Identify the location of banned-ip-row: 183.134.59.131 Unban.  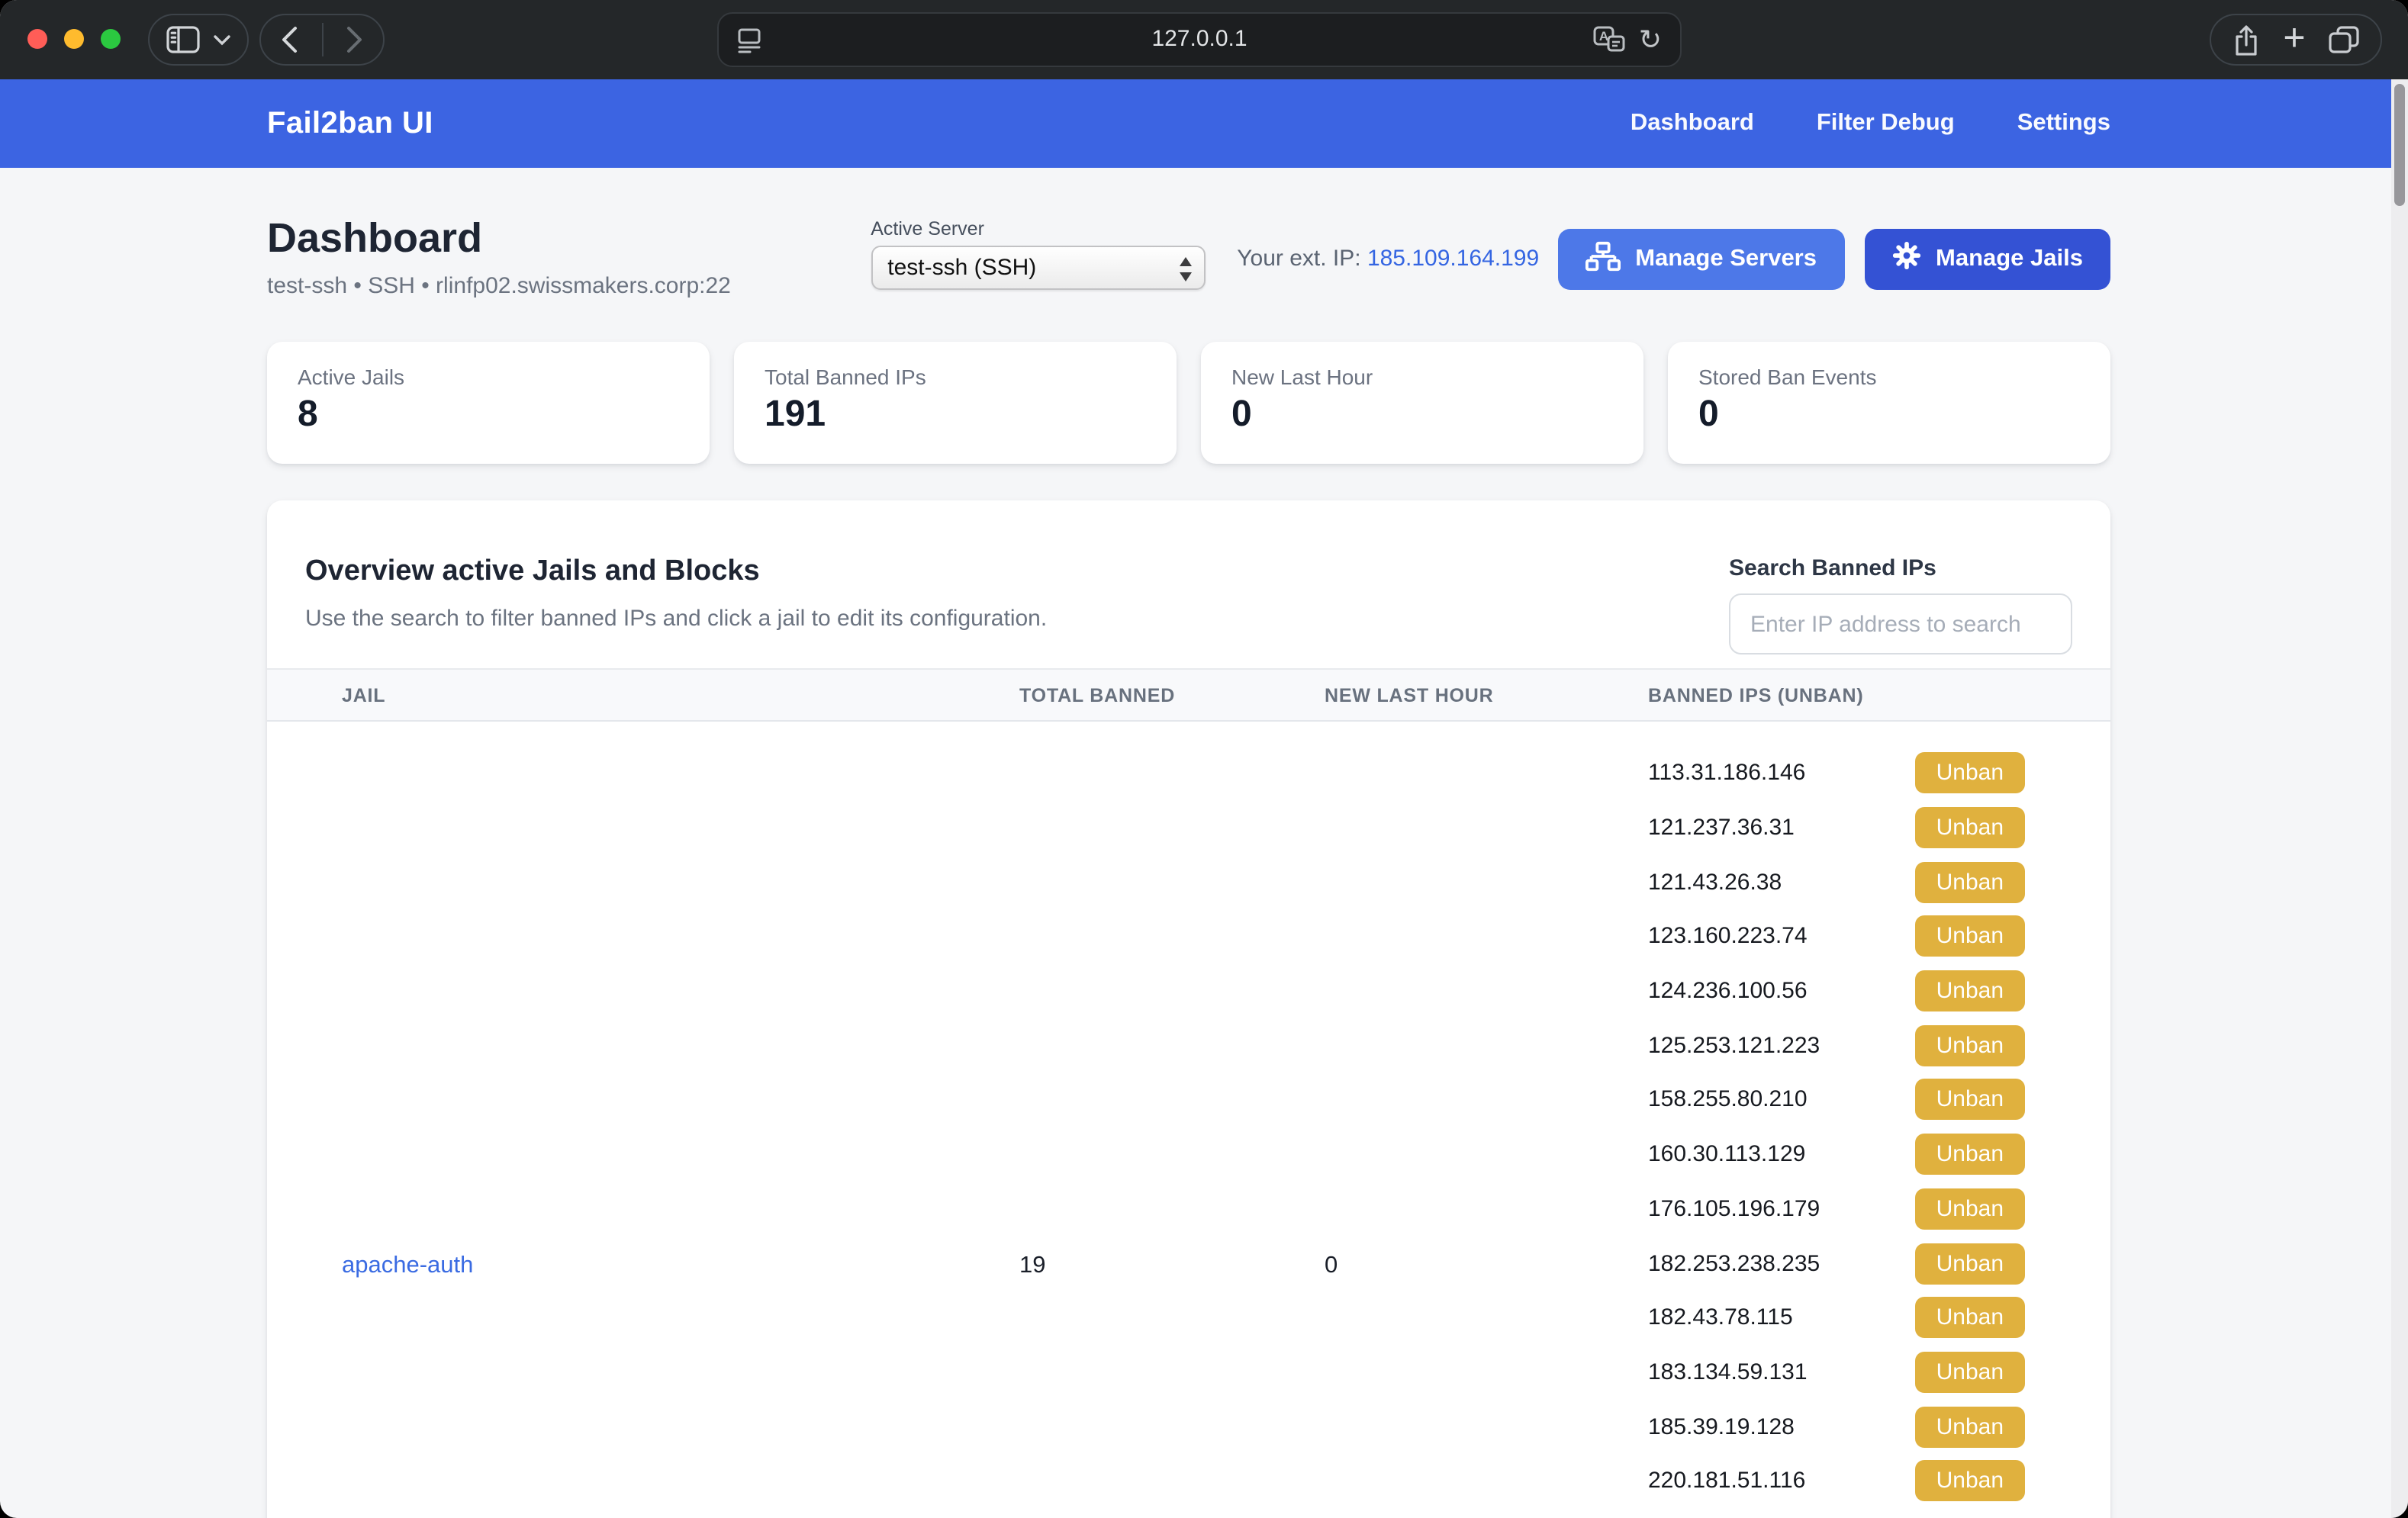
(1836, 1372).